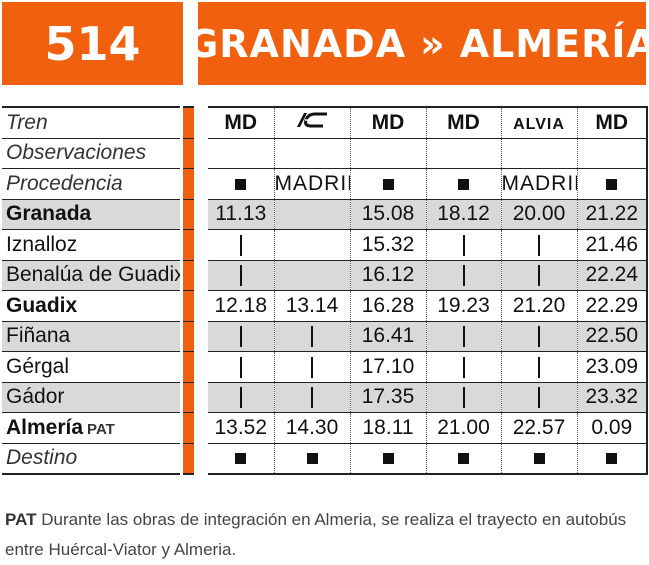 The width and height of the screenshot is (649, 565). I want to click on destination-label: Destino, so click(91, 458).